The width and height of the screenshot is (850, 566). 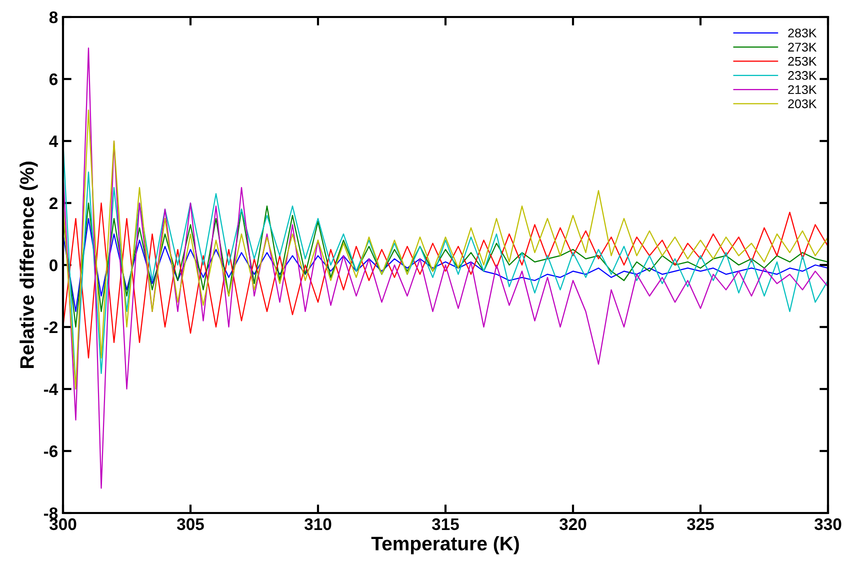 I want to click on x-tick-label: 325, so click(x=700, y=524).